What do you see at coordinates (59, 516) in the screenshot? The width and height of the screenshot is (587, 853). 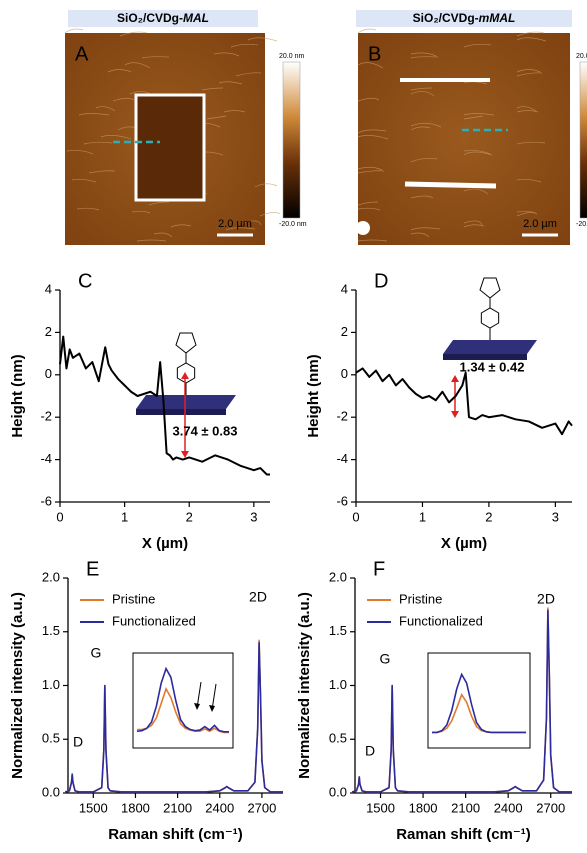 I see `x-tick-label: 0` at bounding box center [59, 516].